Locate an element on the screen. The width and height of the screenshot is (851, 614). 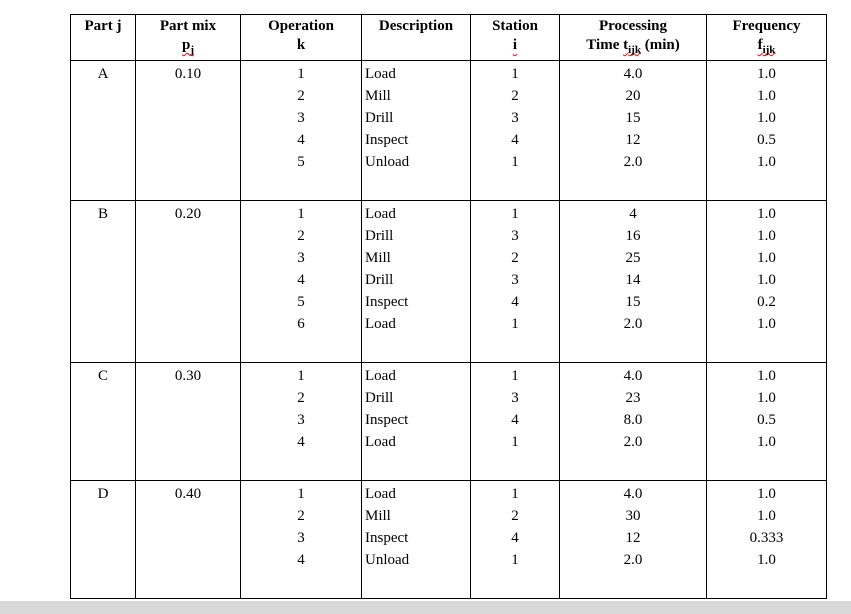
header-line2: pj is located at coordinates (188, 46).